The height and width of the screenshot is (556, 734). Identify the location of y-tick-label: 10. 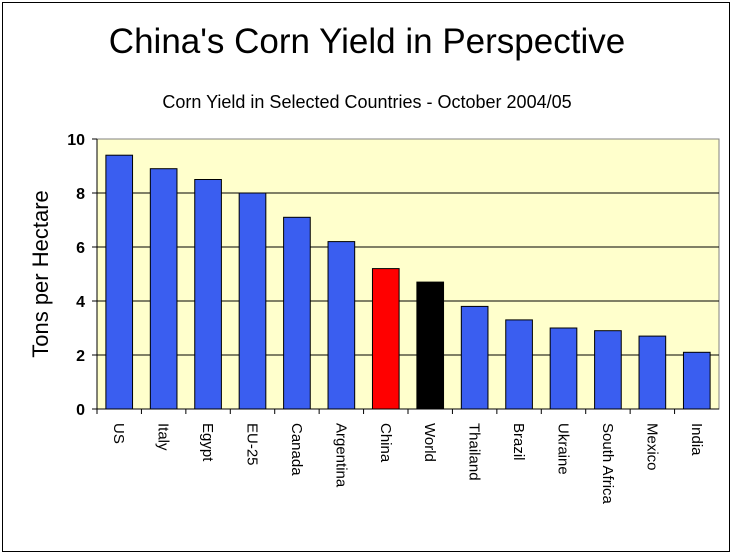
(76, 140).